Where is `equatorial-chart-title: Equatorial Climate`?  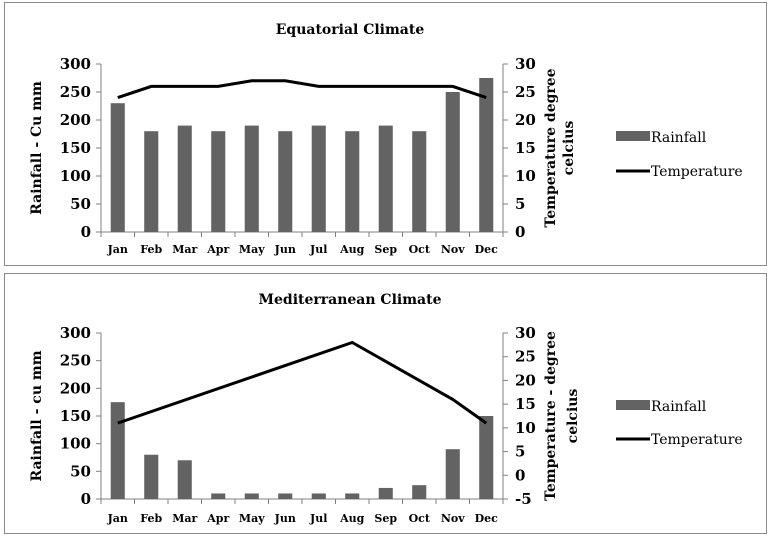 equatorial-chart-title: Equatorial Climate is located at coordinates (350, 30).